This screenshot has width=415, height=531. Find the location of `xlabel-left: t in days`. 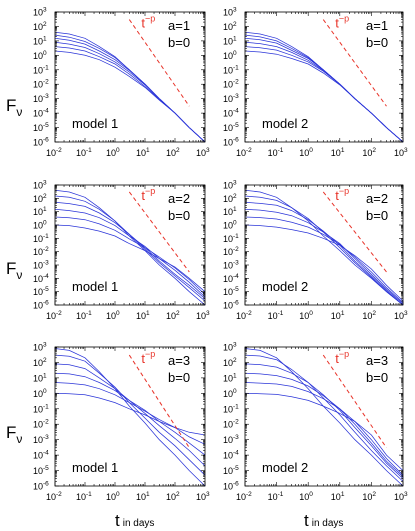

xlabel-left: t in days is located at coordinates (134, 520).